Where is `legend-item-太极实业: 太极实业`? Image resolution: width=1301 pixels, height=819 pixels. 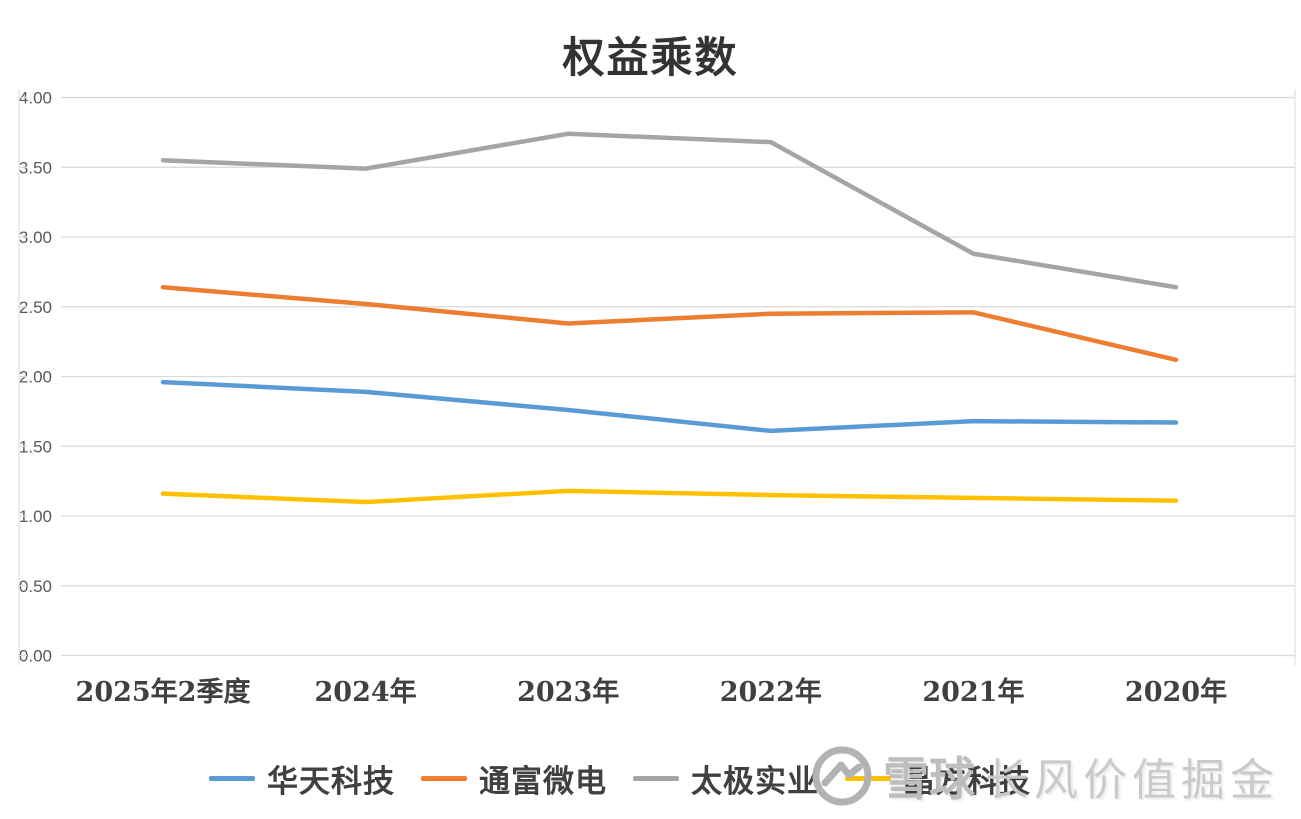 legend-item-太极实业: 太极实业 is located at coordinates (726, 778).